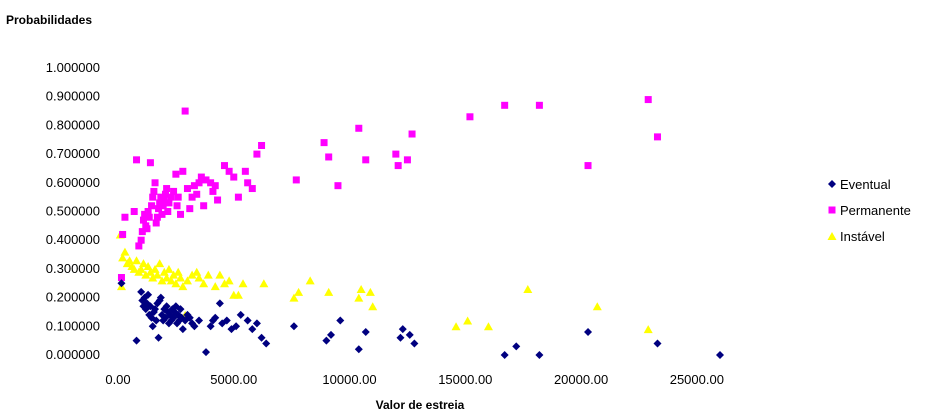 The width and height of the screenshot is (927, 414). What do you see at coordinates (420, 405) in the screenshot?
I see `x-axis-title: Valor de estreia` at bounding box center [420, 405].